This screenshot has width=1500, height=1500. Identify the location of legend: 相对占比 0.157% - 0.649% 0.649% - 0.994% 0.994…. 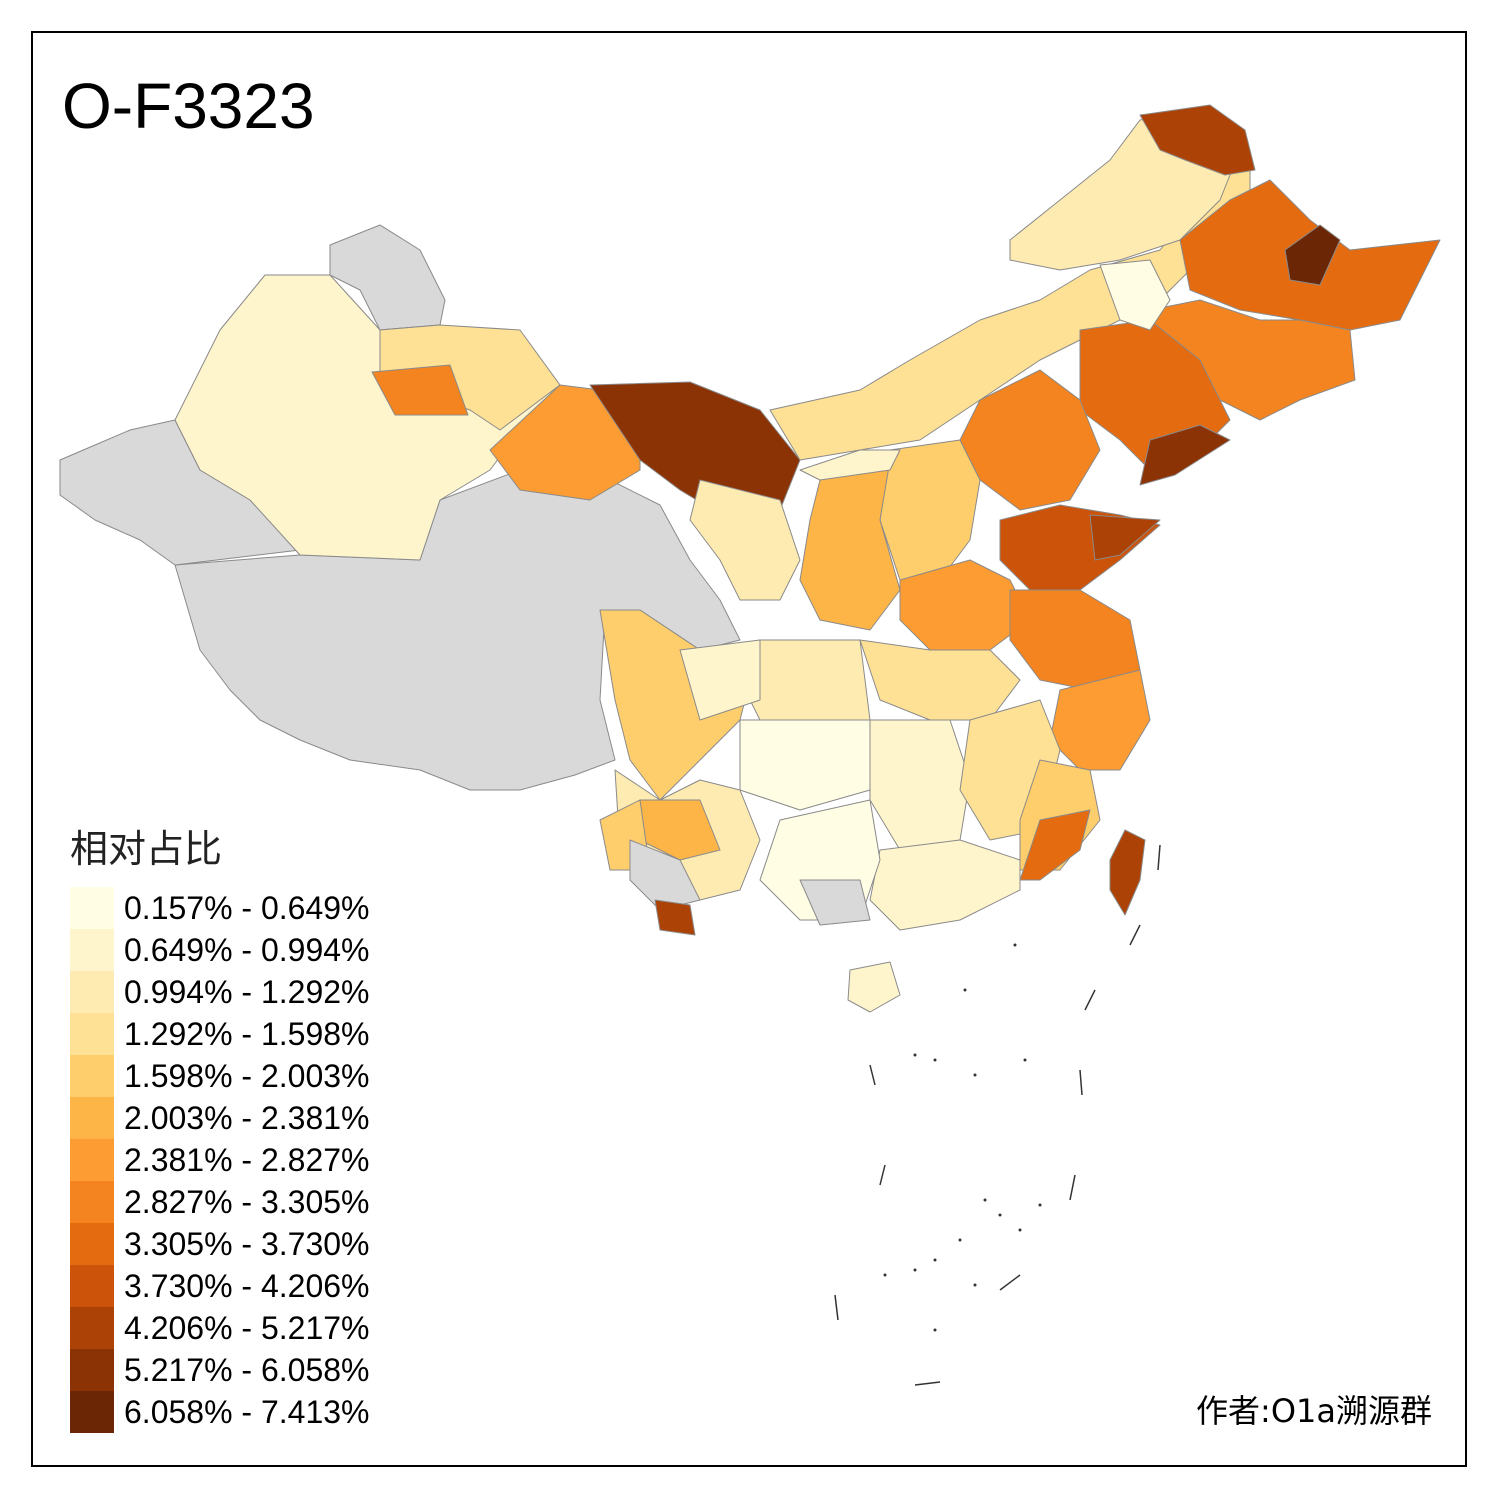
(220, 1125).